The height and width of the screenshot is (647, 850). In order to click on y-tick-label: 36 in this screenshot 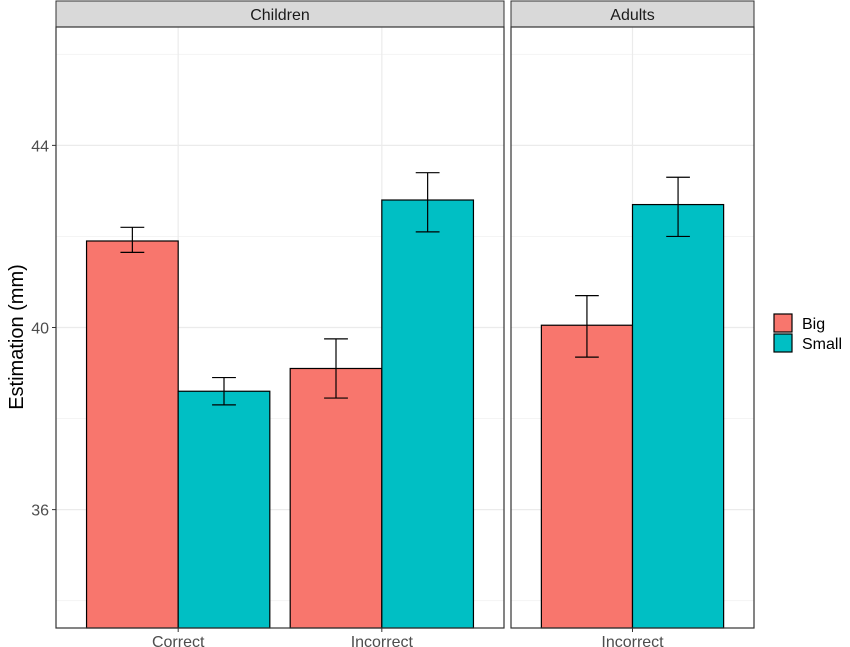, I will do `click(40, 511)`.